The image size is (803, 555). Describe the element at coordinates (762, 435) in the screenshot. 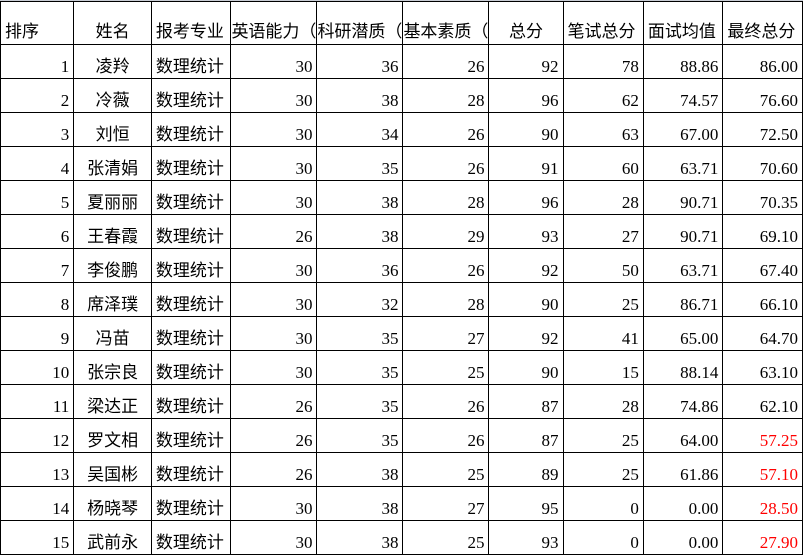

I see `cell-final: 57.25` at that location.